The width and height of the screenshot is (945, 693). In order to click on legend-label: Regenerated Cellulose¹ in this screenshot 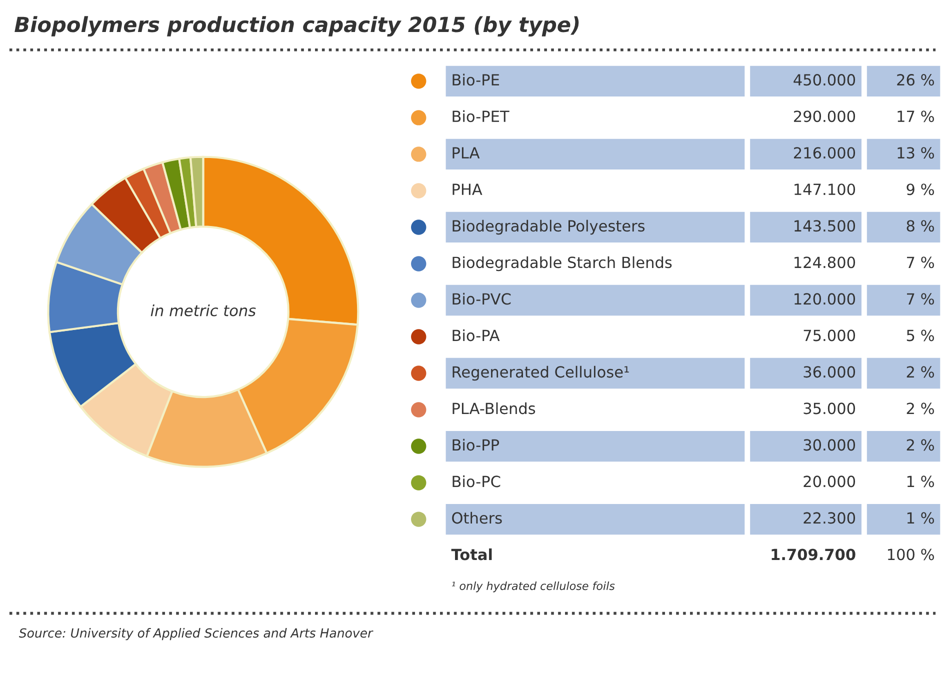, I will do `click(540, 373)`.